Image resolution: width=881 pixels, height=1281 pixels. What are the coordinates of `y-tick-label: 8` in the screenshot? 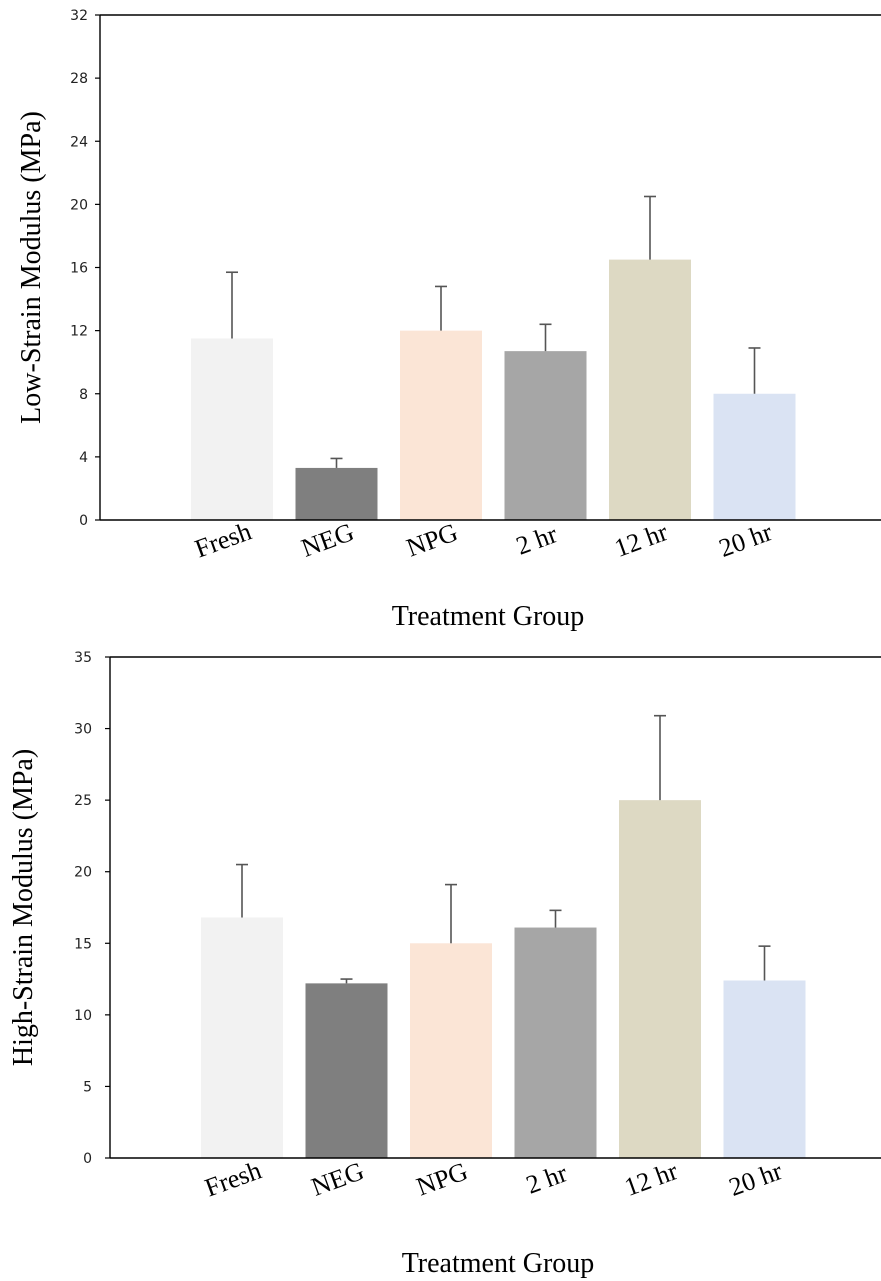 It's located at (83, 395).